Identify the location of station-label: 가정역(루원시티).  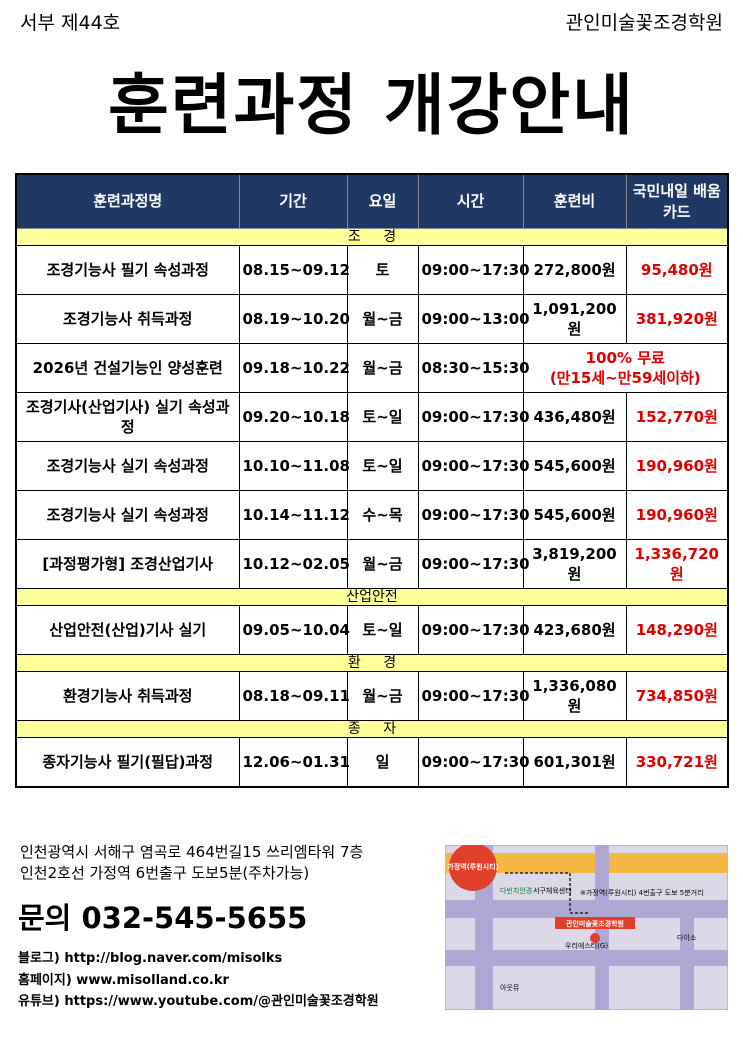
(472, 866).